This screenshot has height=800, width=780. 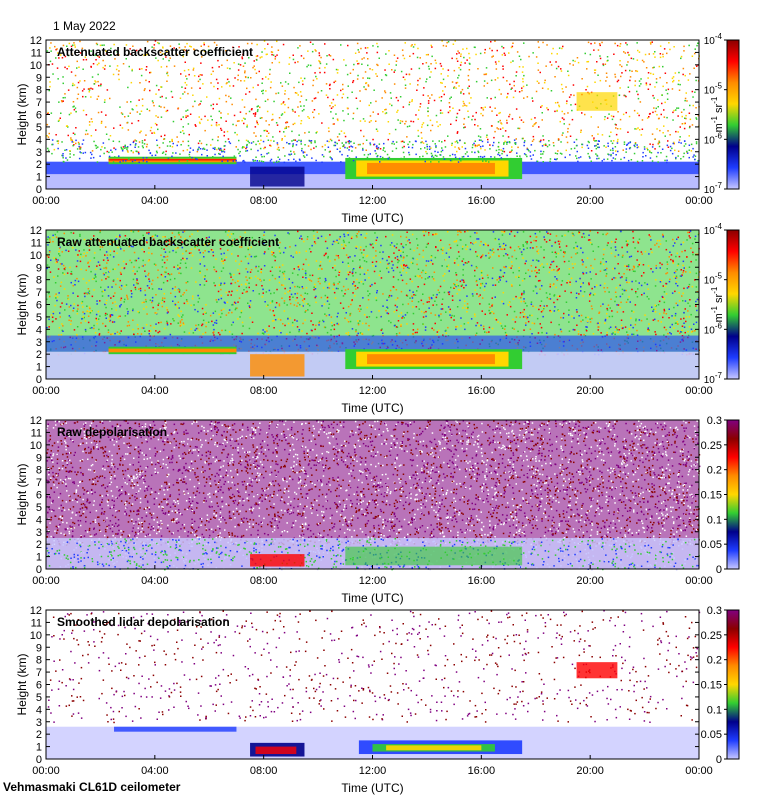 What do you see at coordinates (733, 684) in the screenshot?
I see `panel-4-colorbar` at bounding box center [733, 684].